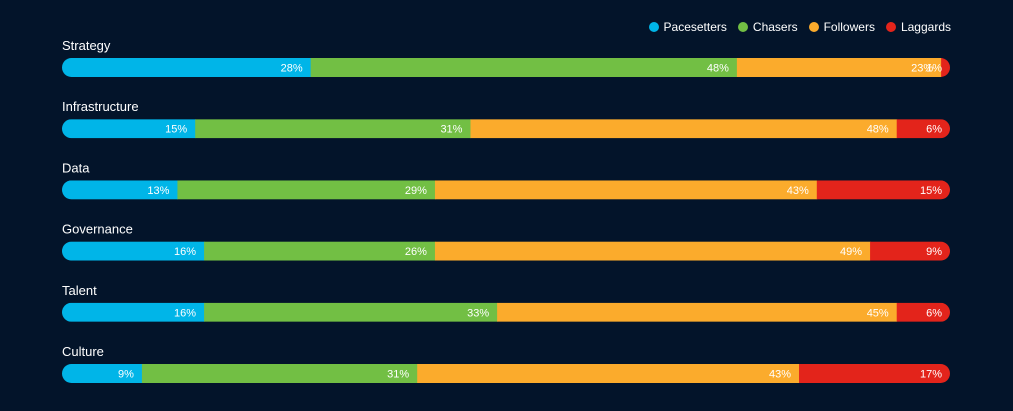 The height and width of the screenshot is (411, 1013). I want to click on legend-item-pacesetters: Pacesetters, so click(687, 27).